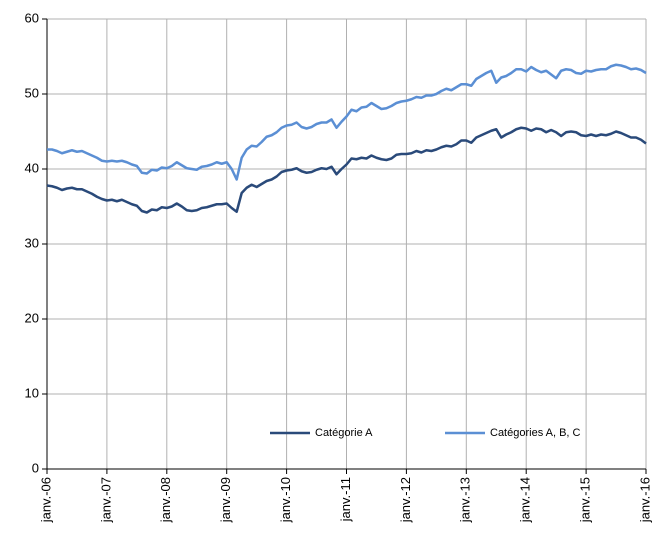 Image resolution: width=652 pixels, height=539 pixels. Describe the element at coordinates (165, 500) in the screenshot. I see `x-tick-label: janv.-08` at that location.